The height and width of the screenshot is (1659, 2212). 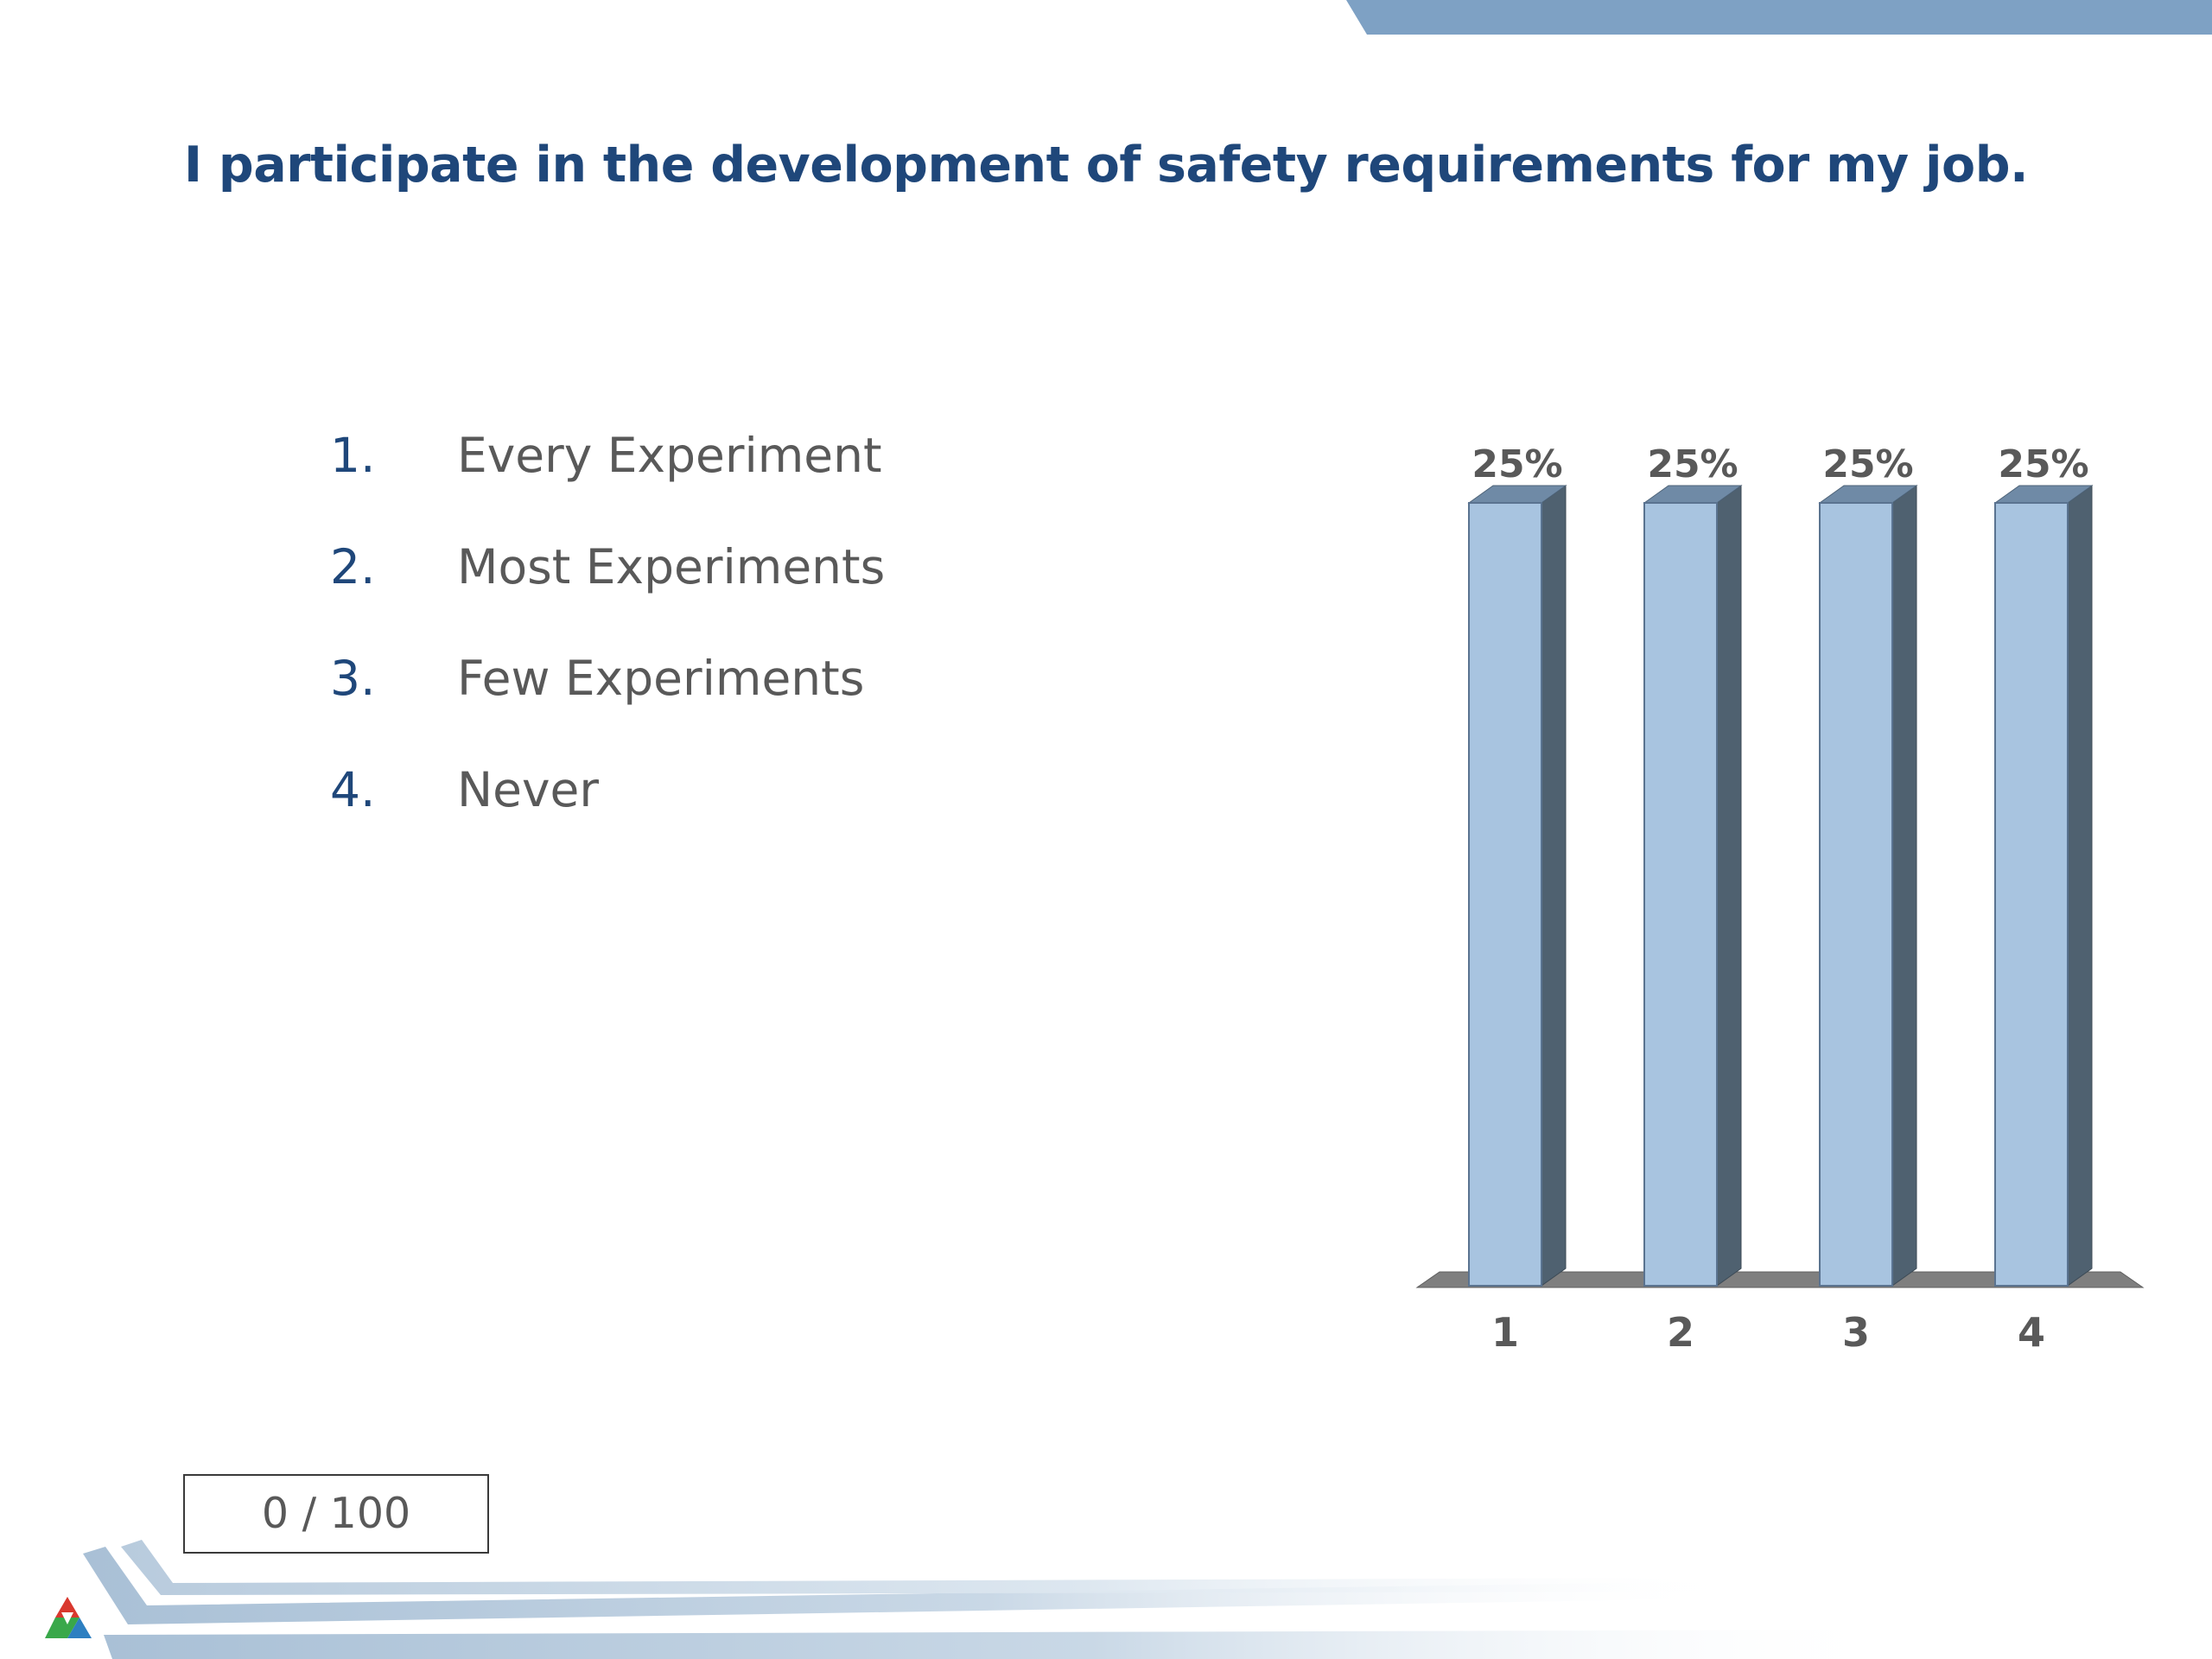 What do you see at coordinates (1779, 17) in the screenshot?
I see `header-band` at bounding box center [1779, 17].